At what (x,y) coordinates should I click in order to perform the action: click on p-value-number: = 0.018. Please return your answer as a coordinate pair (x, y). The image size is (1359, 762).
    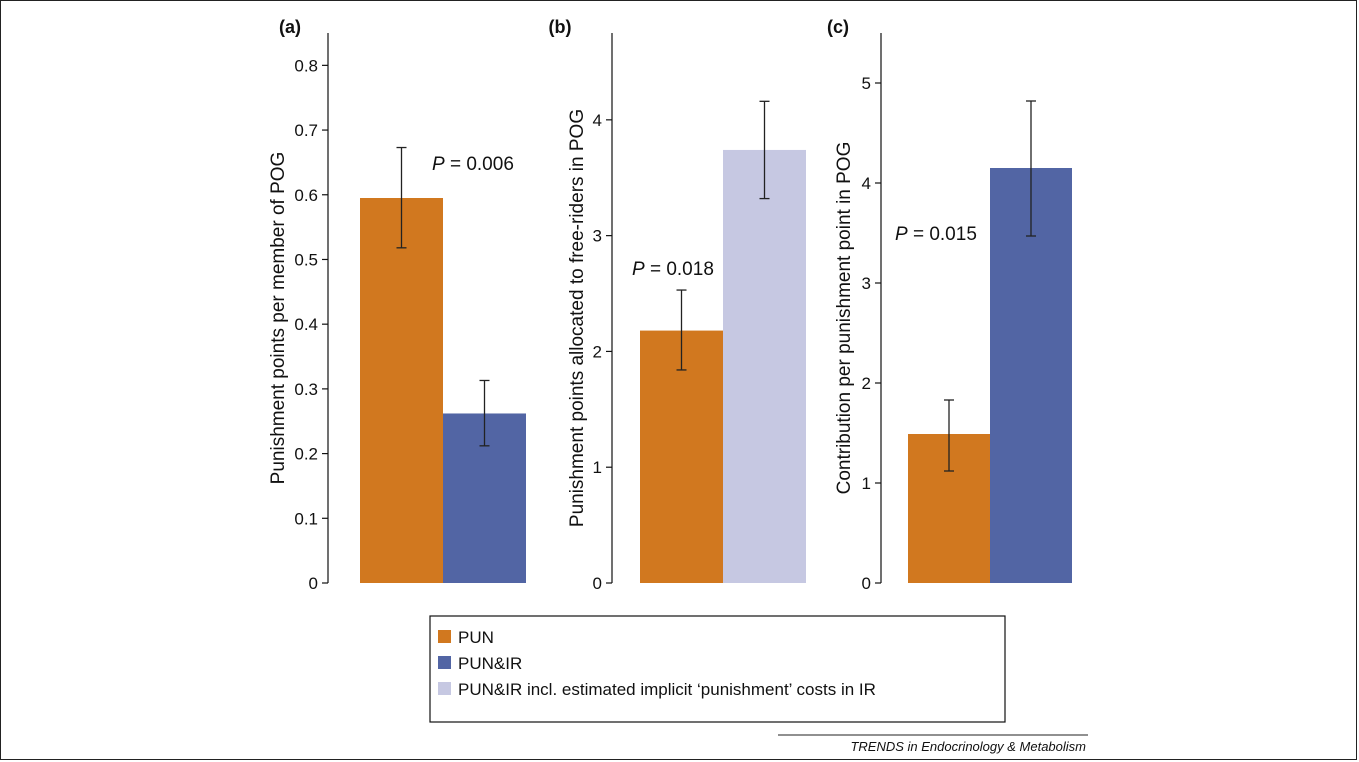
    Looking at the image, I should click on (679, 269).